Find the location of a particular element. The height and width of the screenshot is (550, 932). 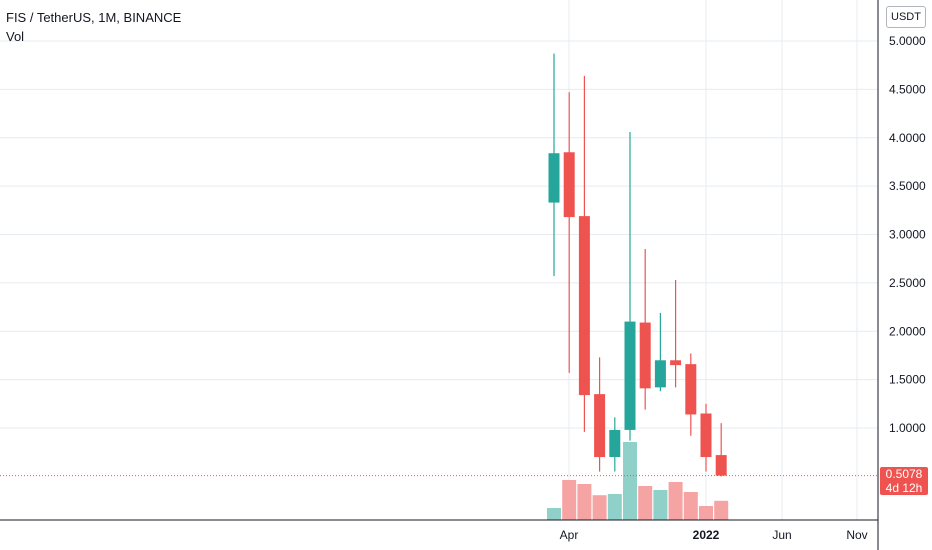

last-price-tag: 0.5078 4d 12h is located at coordinates (904, 480).